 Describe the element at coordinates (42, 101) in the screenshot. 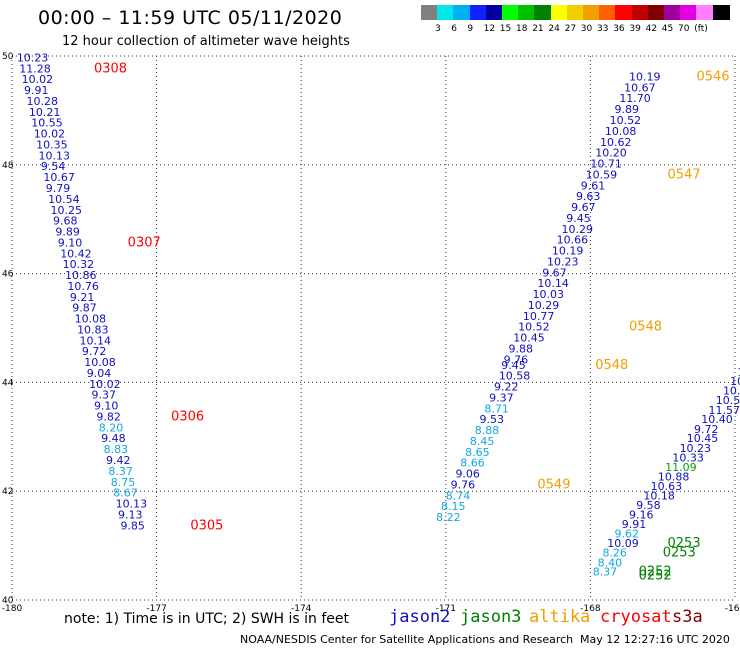

I see `wave-height-label: 10.28` at that location.